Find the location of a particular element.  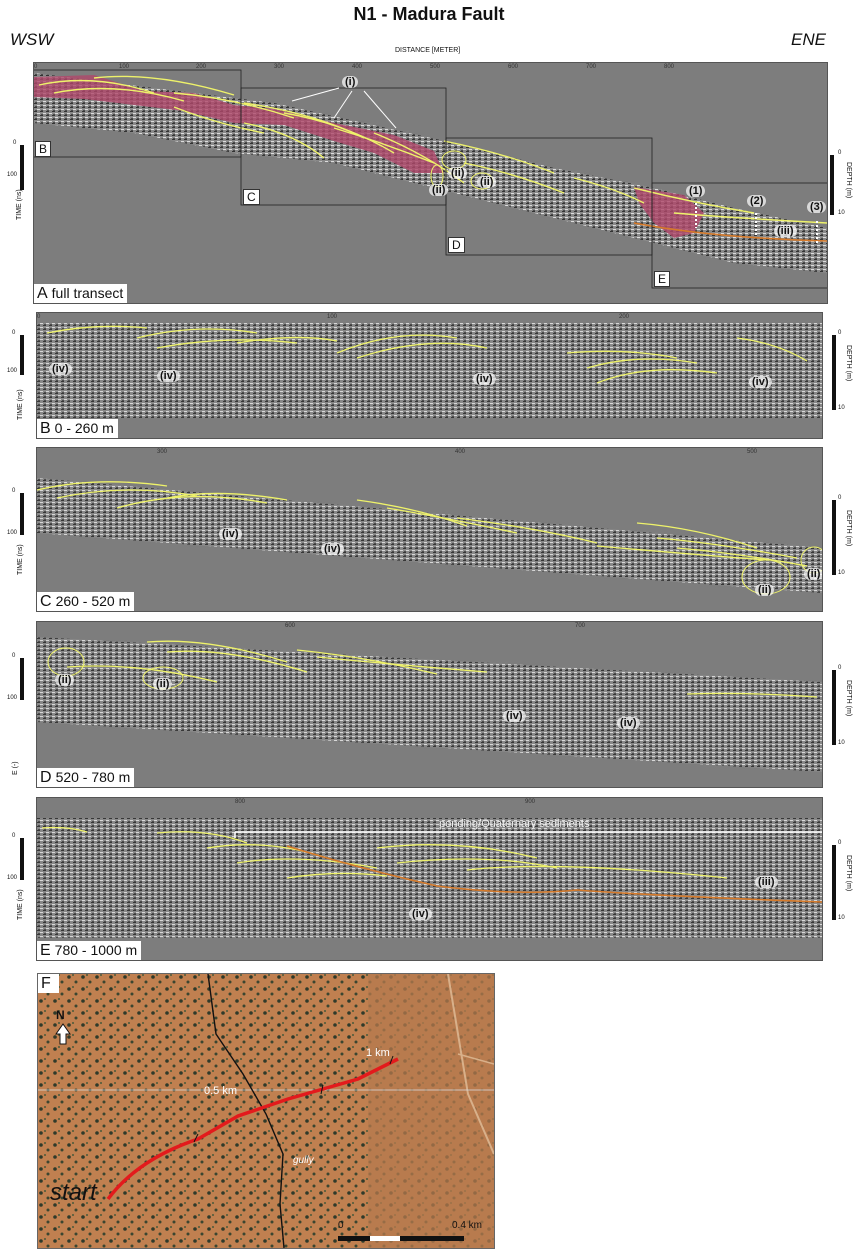

north-arrow-label: N is located at coordinates (60, 1015).